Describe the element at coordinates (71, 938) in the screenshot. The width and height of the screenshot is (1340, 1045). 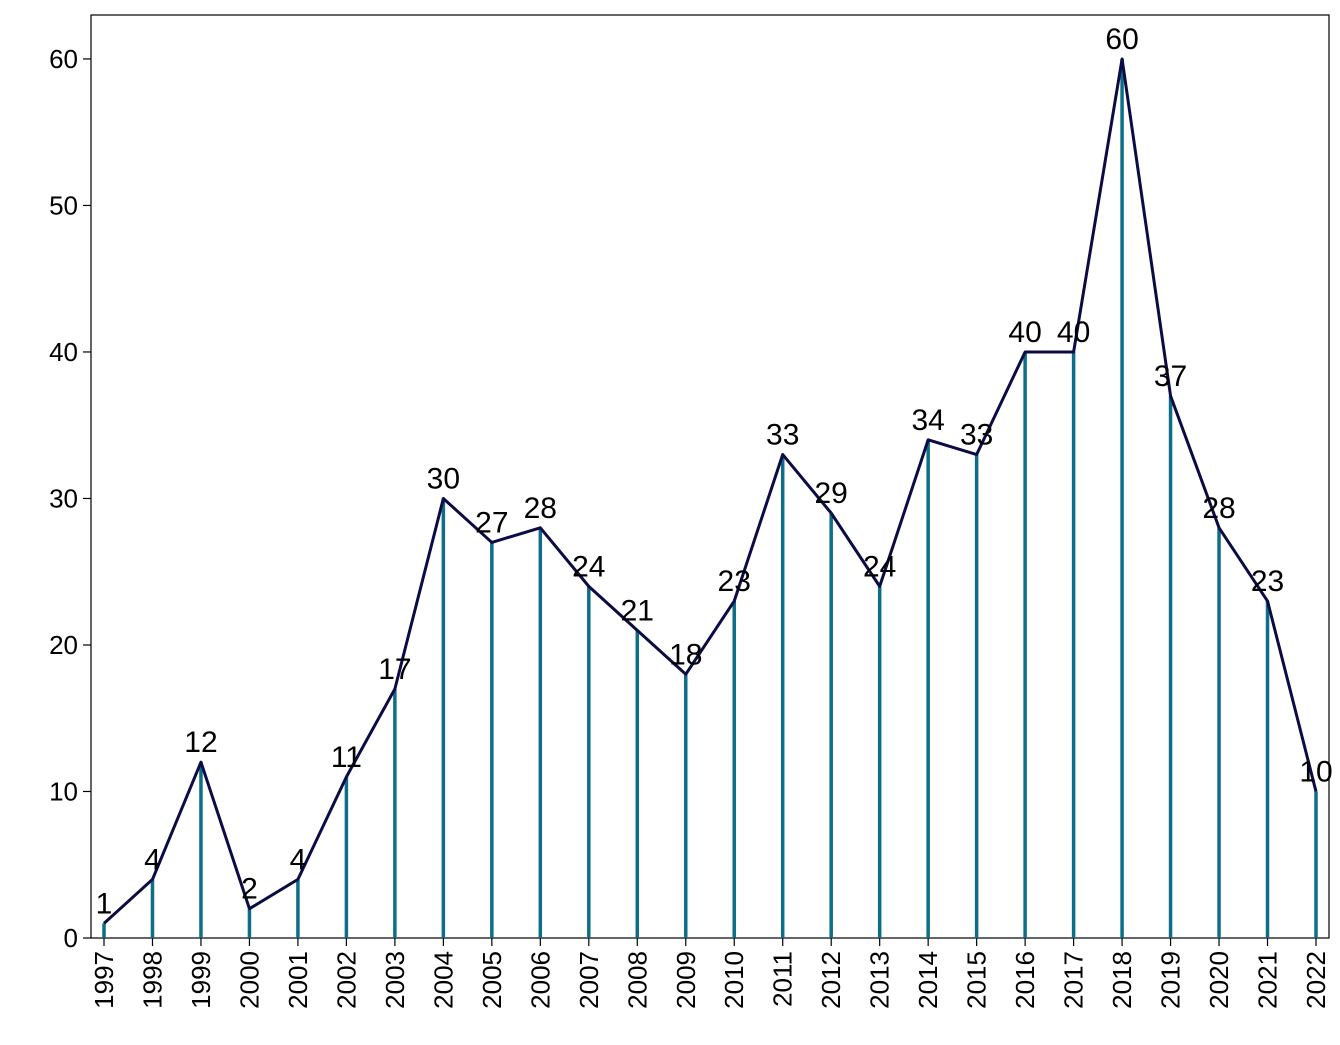
I see `y-tick-label-0: 0` at that location.